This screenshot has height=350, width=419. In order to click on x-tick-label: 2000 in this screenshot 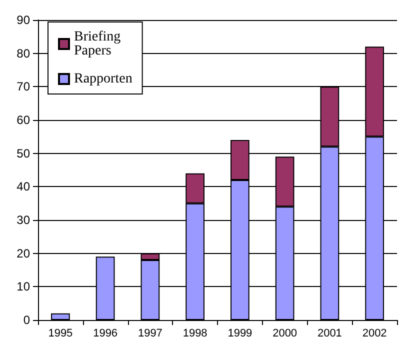, I will do `click(285, 334)`.